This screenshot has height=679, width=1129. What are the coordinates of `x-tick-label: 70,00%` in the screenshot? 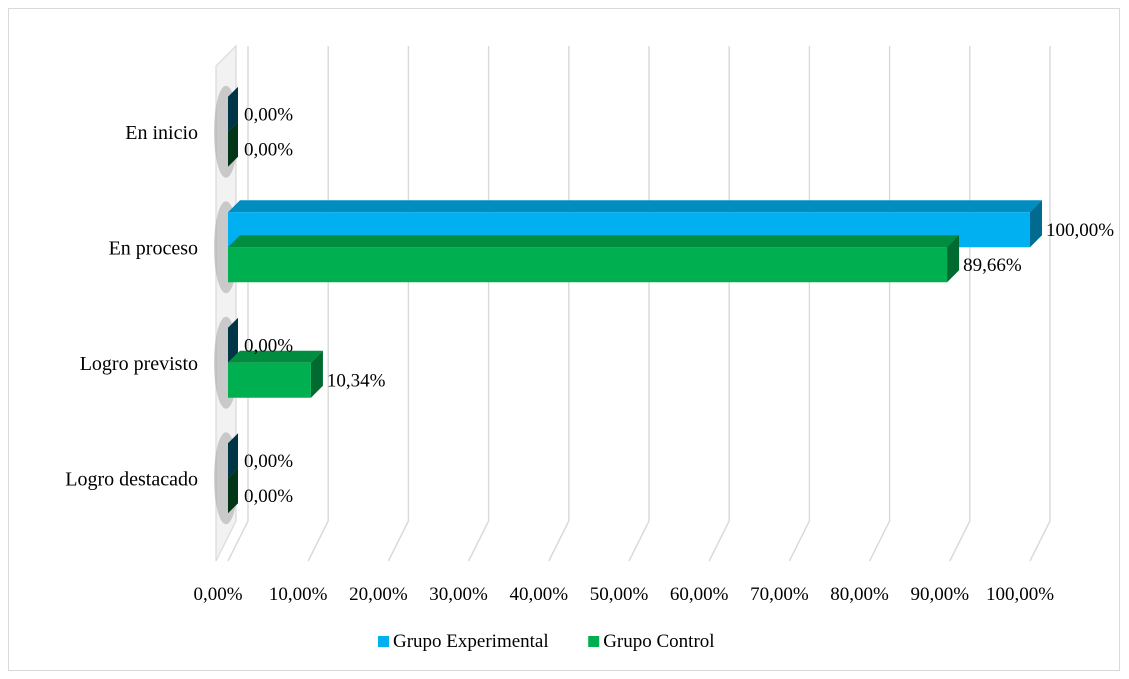 It's located at (779, 594).